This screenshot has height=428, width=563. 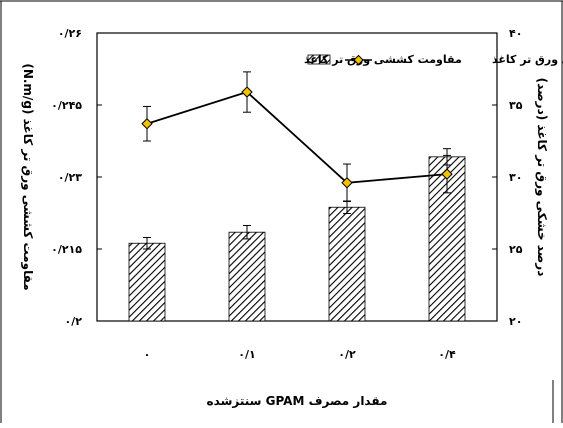 What do you see at coordinates (66, 249) in the screenshot?
I see `left-y-tick-label: ۰/۲۱۵` at bounding box center [66, 249].